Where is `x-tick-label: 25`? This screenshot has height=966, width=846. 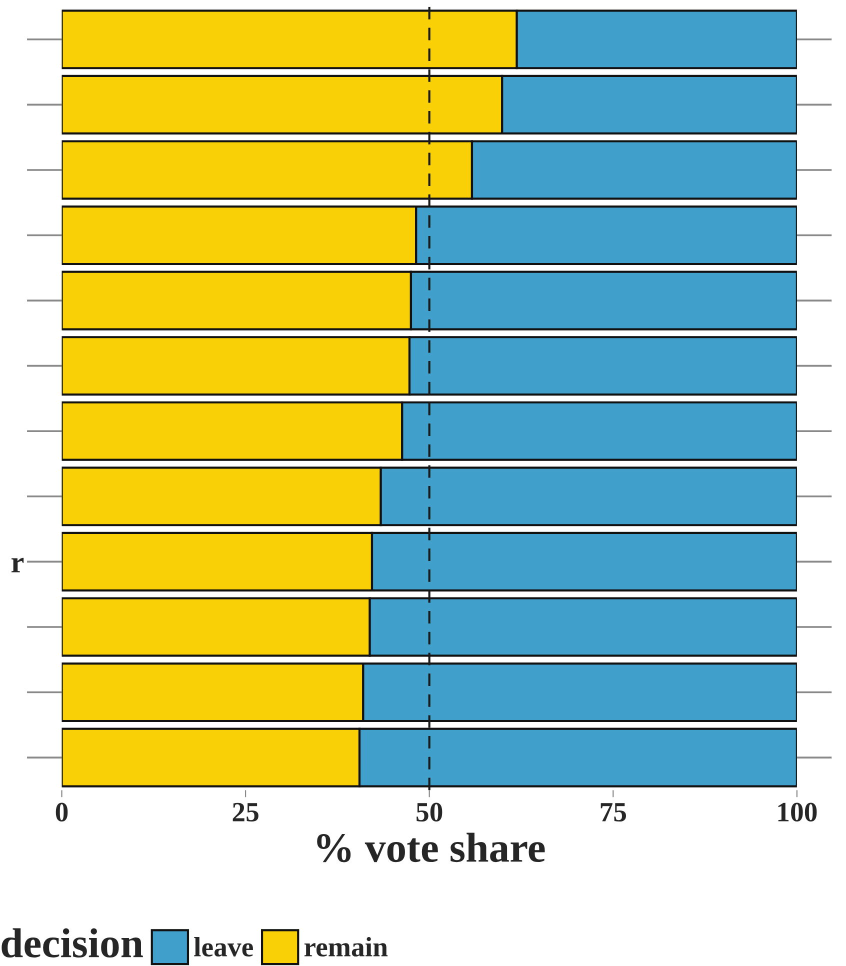 x-tick-label: 25 is located at coordinates (245, 812).